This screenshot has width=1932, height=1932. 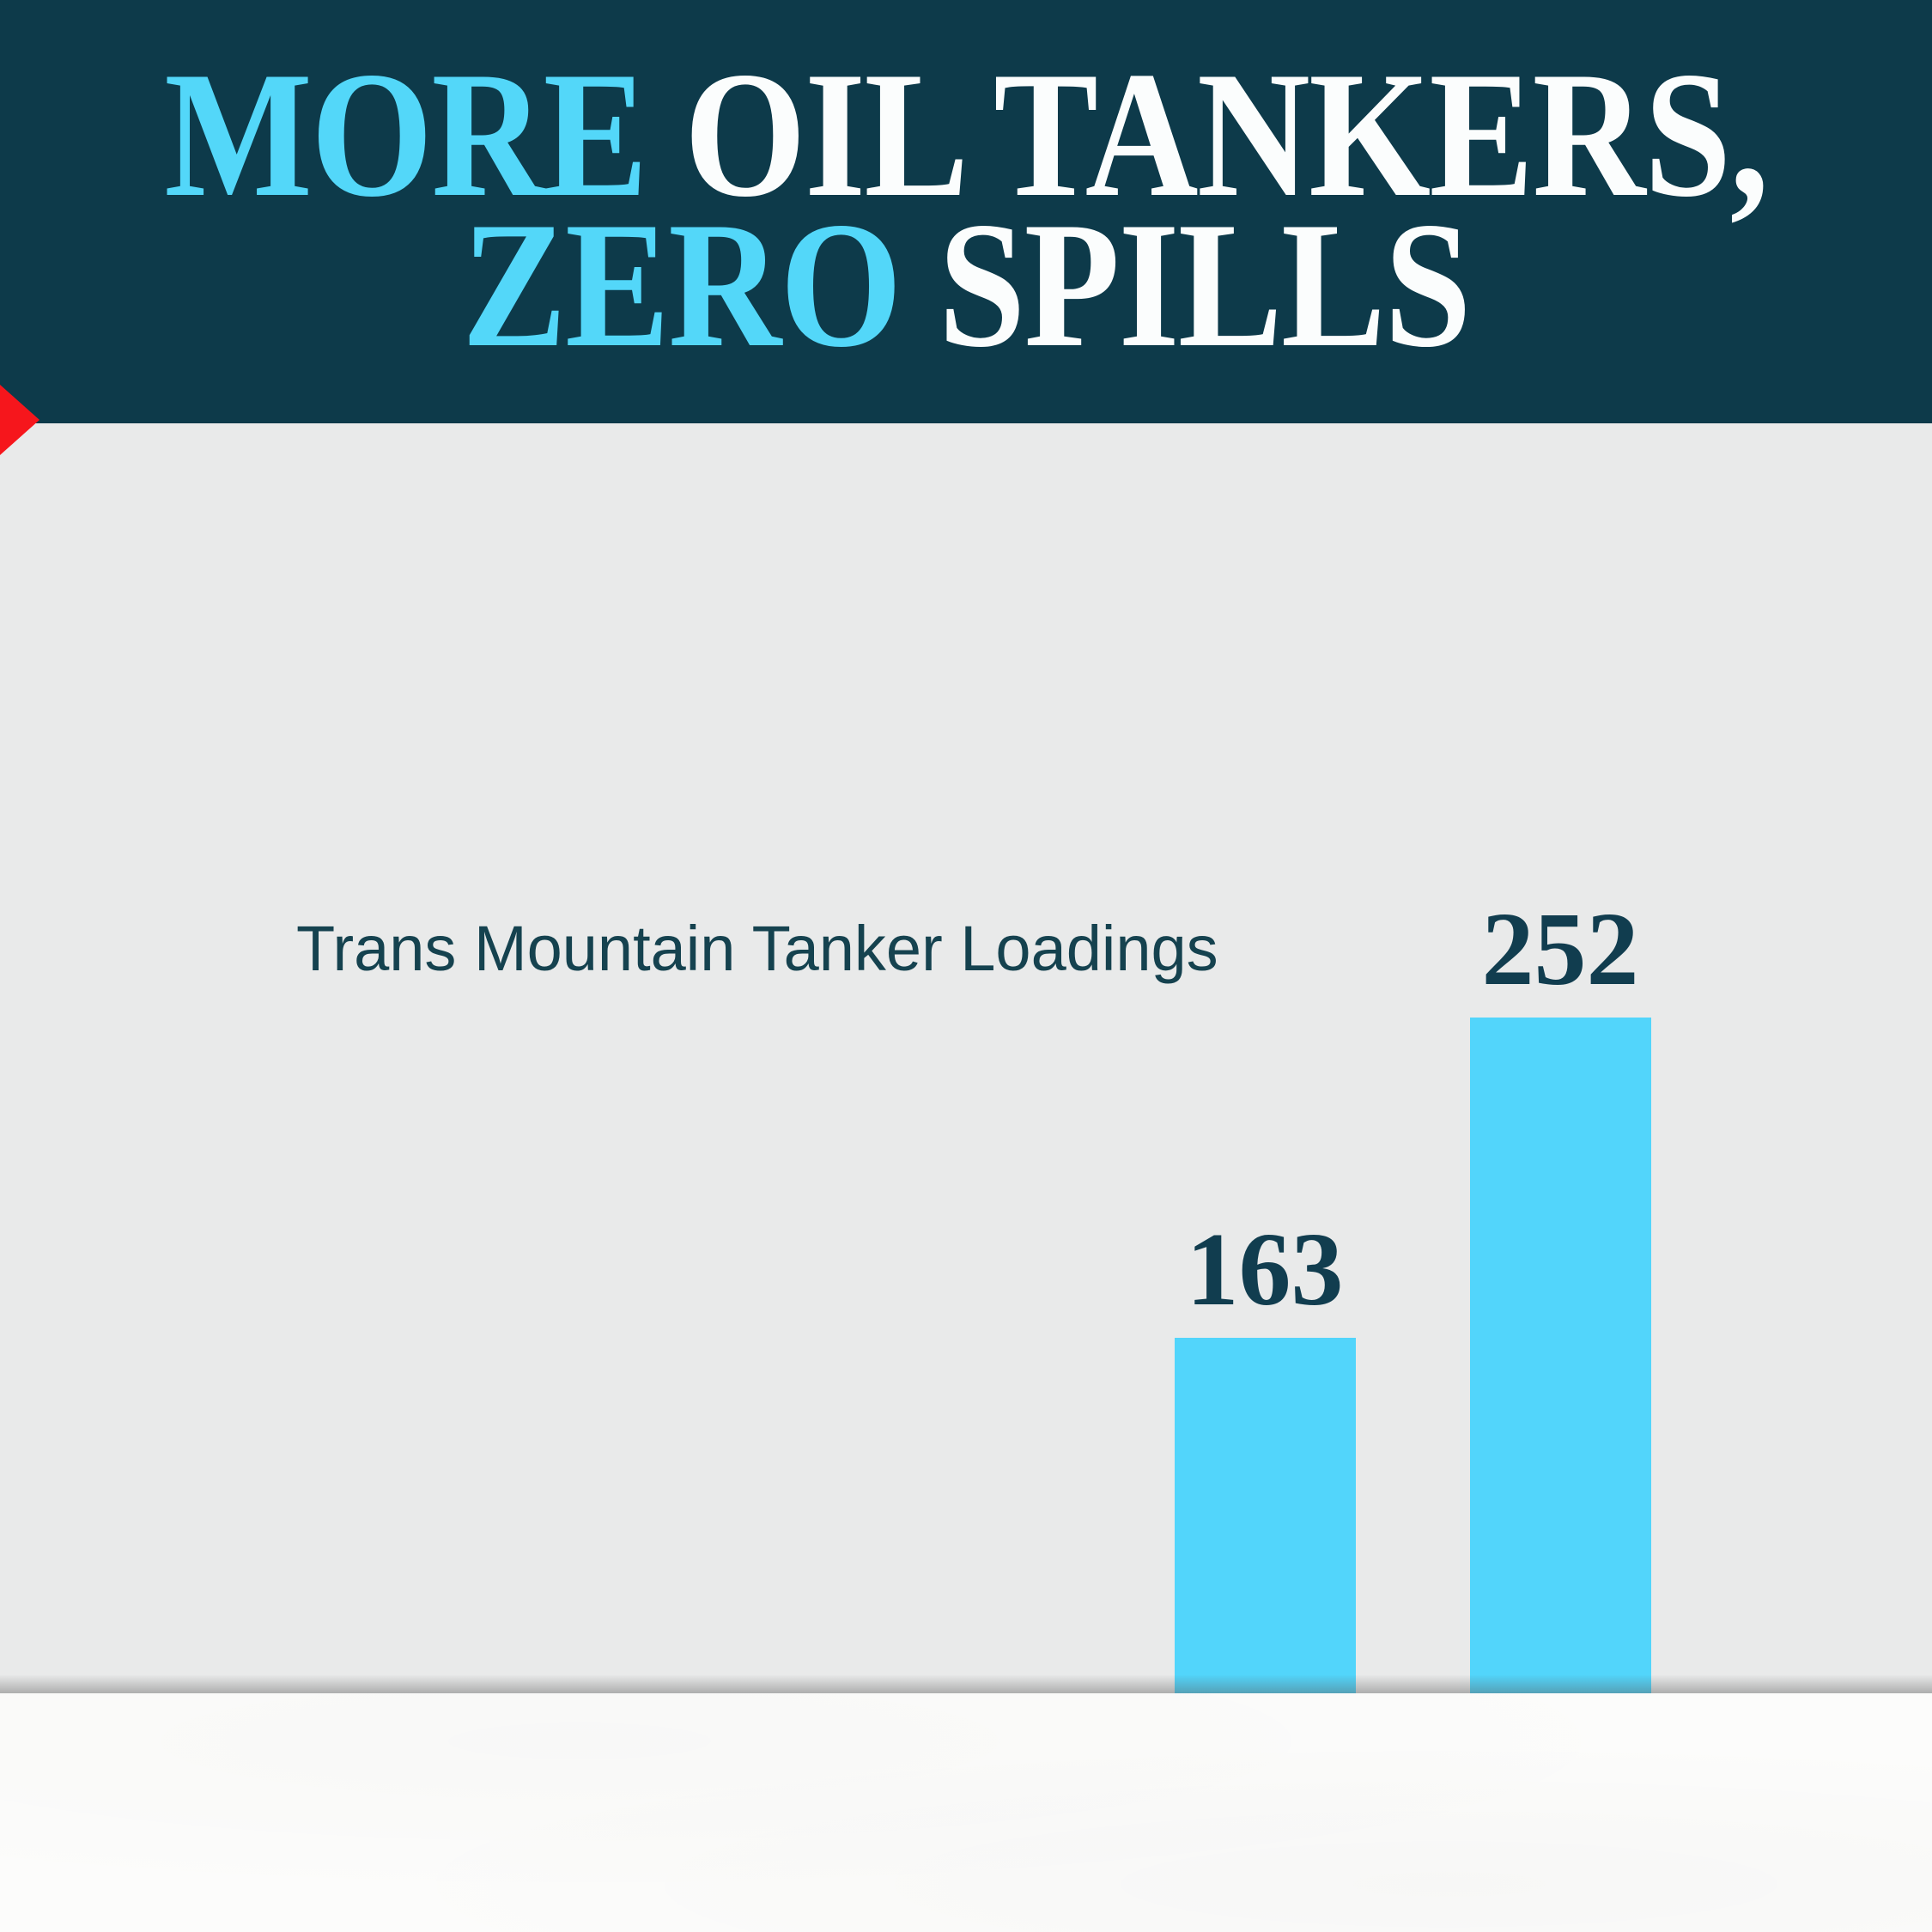 I want to click on red-arrow-icon, so click(x=19, y=420).